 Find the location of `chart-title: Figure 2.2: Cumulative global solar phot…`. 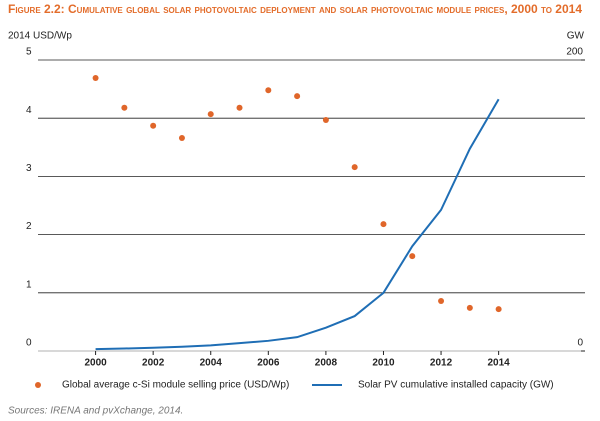

chart-title: Figure 2.2: Cumulative global solar phot… is located at coordinates (295, 9).